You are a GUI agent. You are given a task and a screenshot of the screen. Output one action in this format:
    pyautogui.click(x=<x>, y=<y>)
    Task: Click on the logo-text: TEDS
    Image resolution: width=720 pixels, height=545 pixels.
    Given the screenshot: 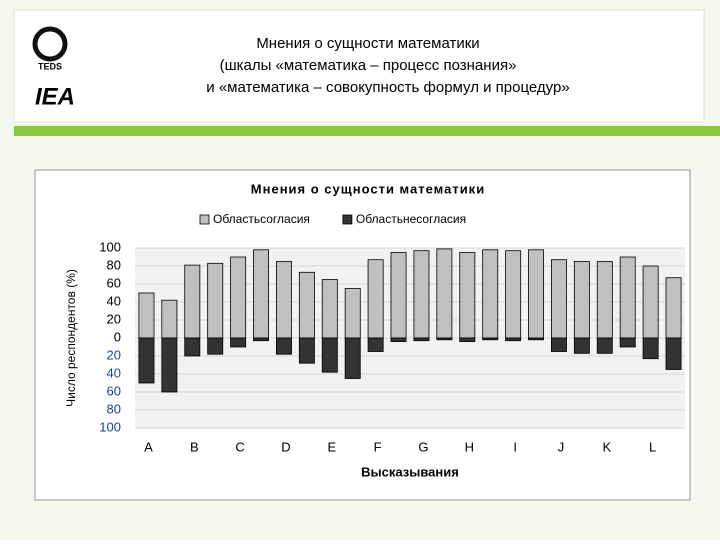 What is the action you would take?
    pyautogui.click(x=50, y=66)
    